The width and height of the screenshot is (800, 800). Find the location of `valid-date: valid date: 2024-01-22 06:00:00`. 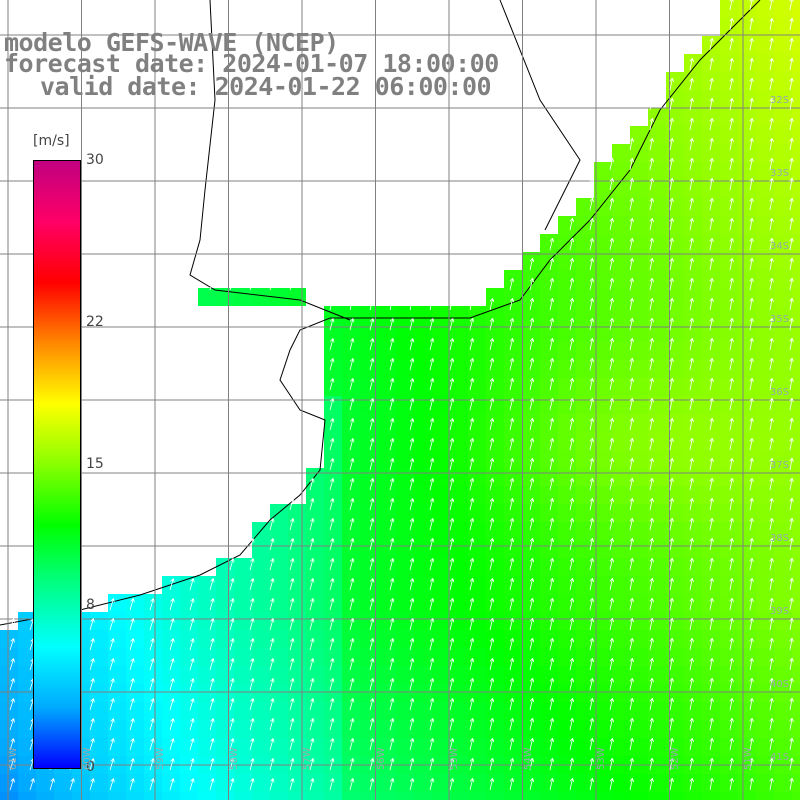

valid-date: valid date: 2024-01-22 06:00:00 is located at coordinates (266, 86).